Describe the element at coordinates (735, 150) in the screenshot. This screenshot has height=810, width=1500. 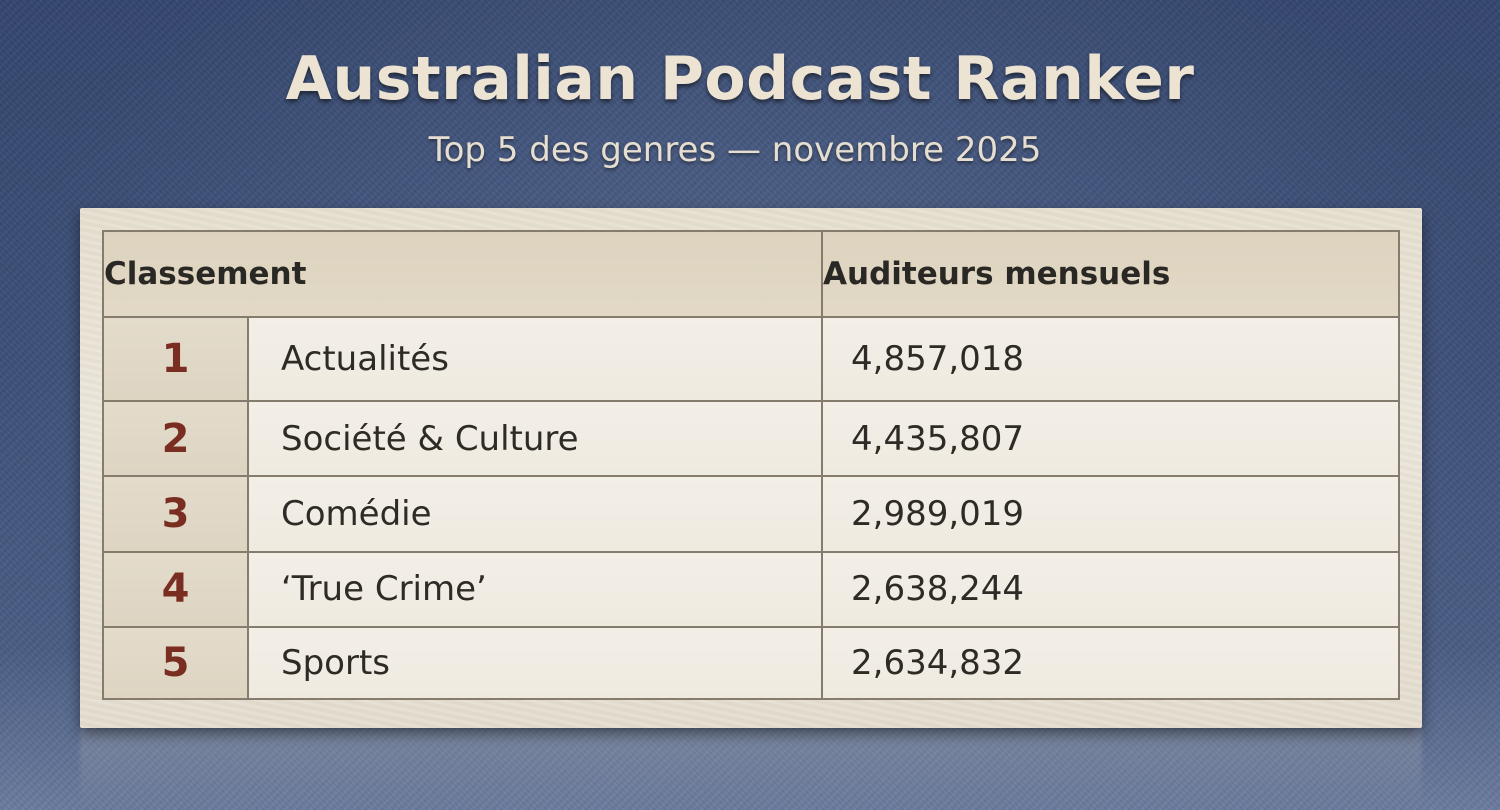
I see `page-subtitle: Top 5 des genres — novembre 2025` at that location.